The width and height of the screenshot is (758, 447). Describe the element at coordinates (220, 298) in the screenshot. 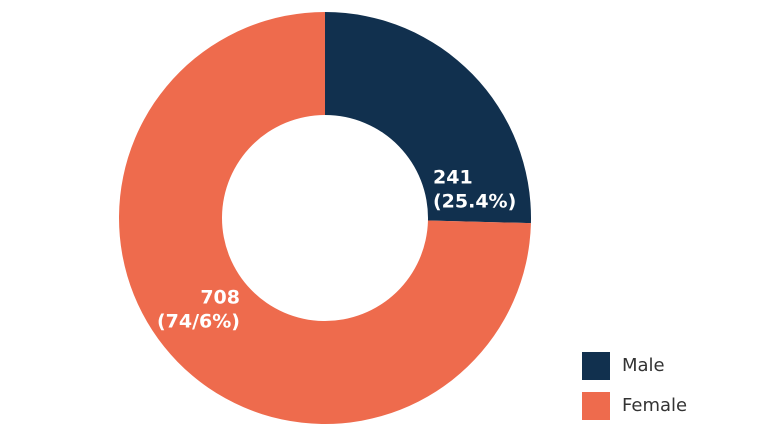

I see `value-label: 708` at that location.